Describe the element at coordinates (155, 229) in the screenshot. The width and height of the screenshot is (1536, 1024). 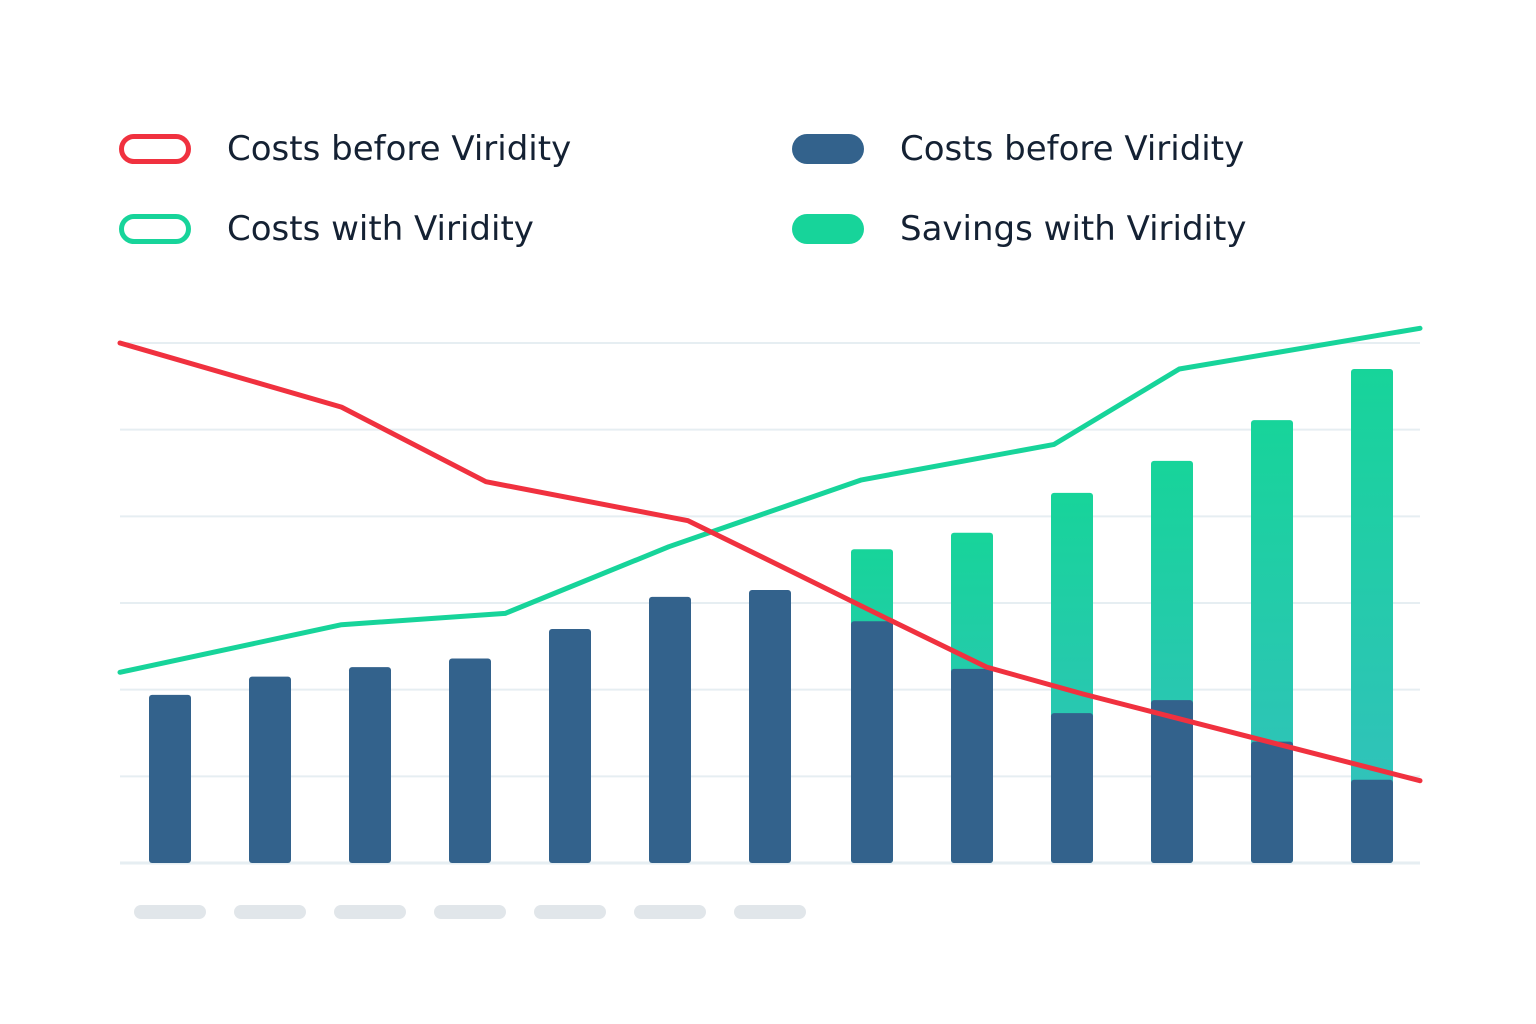
I see `legend-swatch-green-outline` at that location.